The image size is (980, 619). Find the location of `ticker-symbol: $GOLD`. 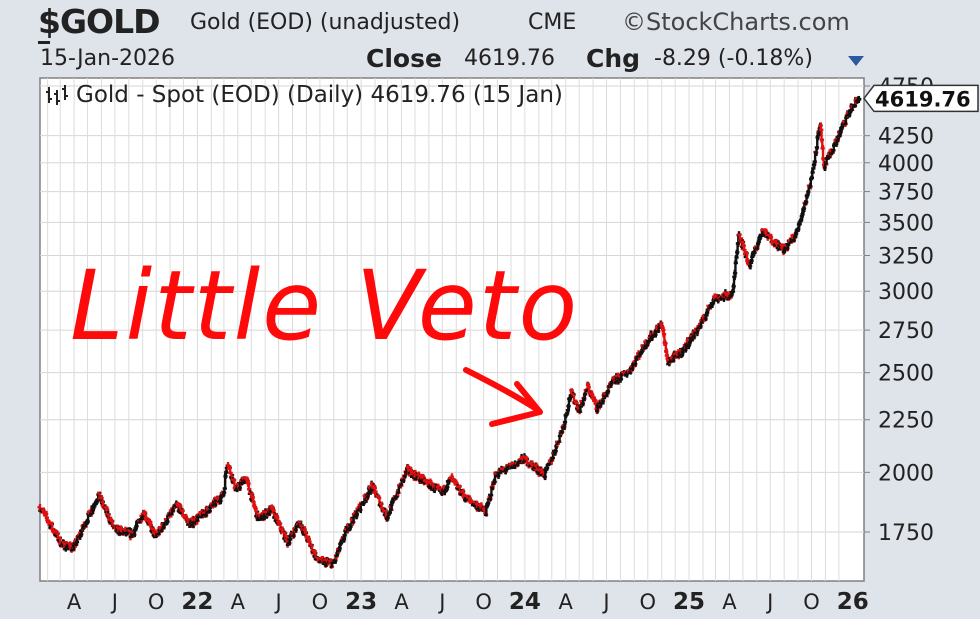

ticker-symbol: $GOLD is located at coordinates (99, 21).